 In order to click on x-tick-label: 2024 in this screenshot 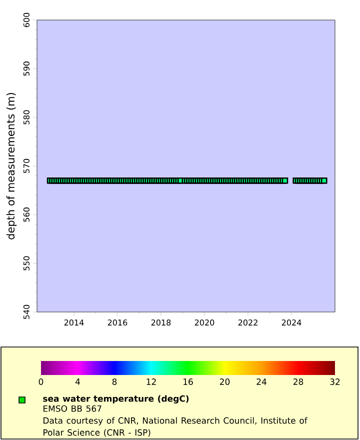, I will do `click(292, 323)`.